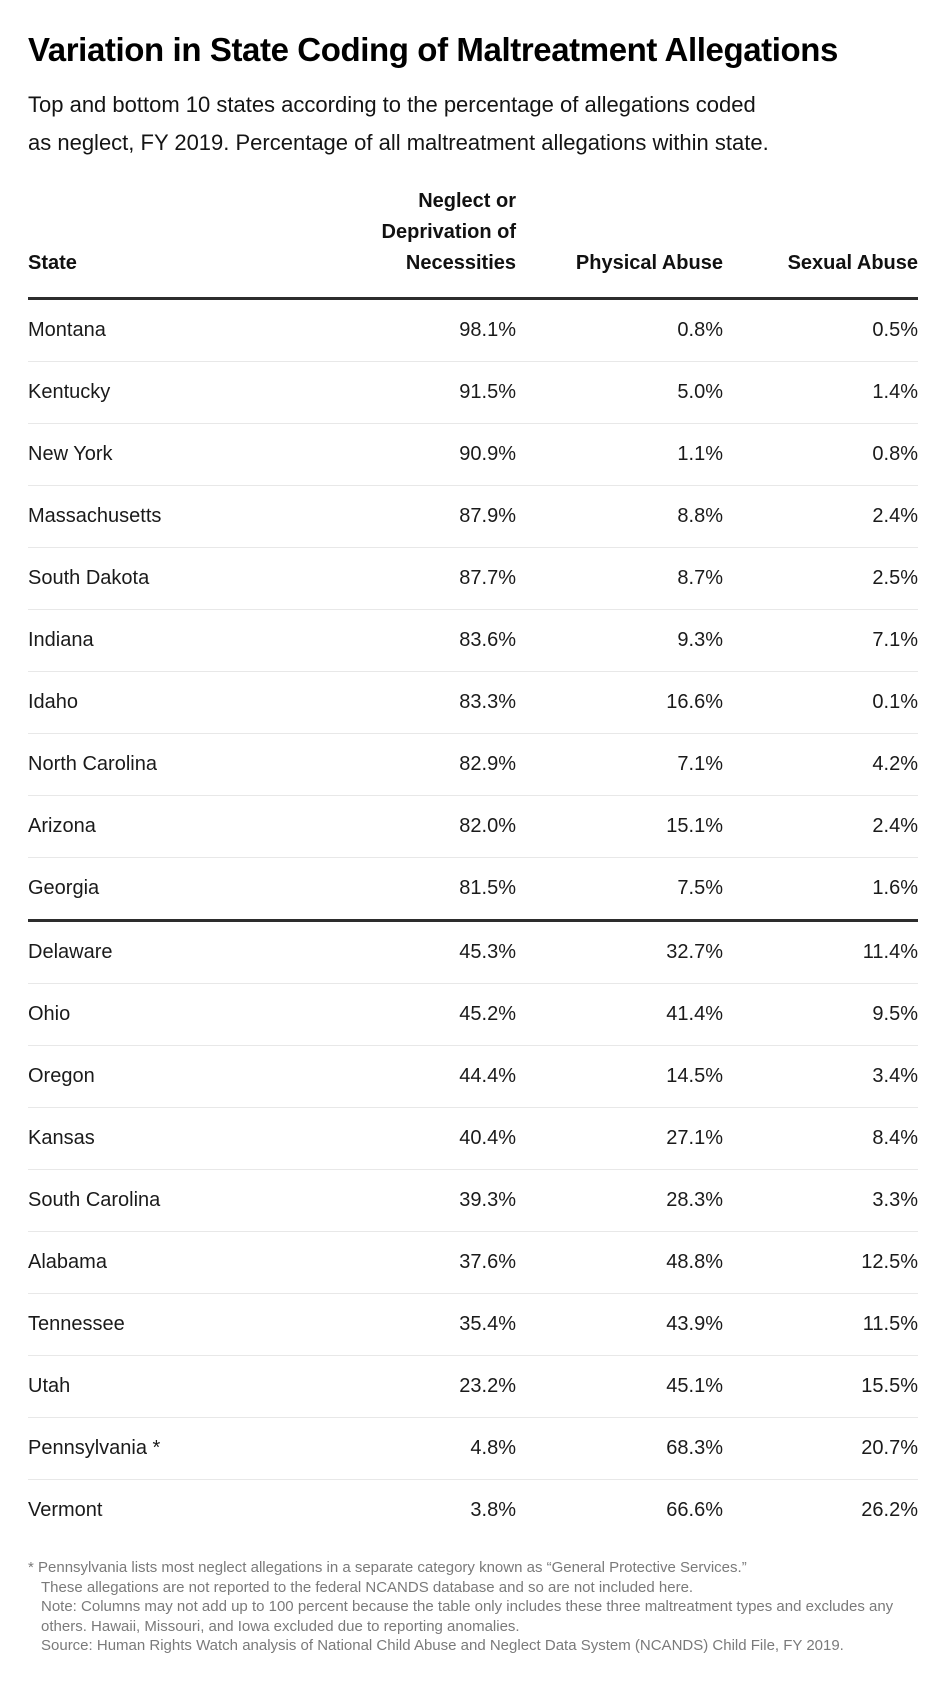  Describe the element at coordinates (619, 826) in the screenshot. I see `physical-abuse-value-cell: 15.1%` at that location.